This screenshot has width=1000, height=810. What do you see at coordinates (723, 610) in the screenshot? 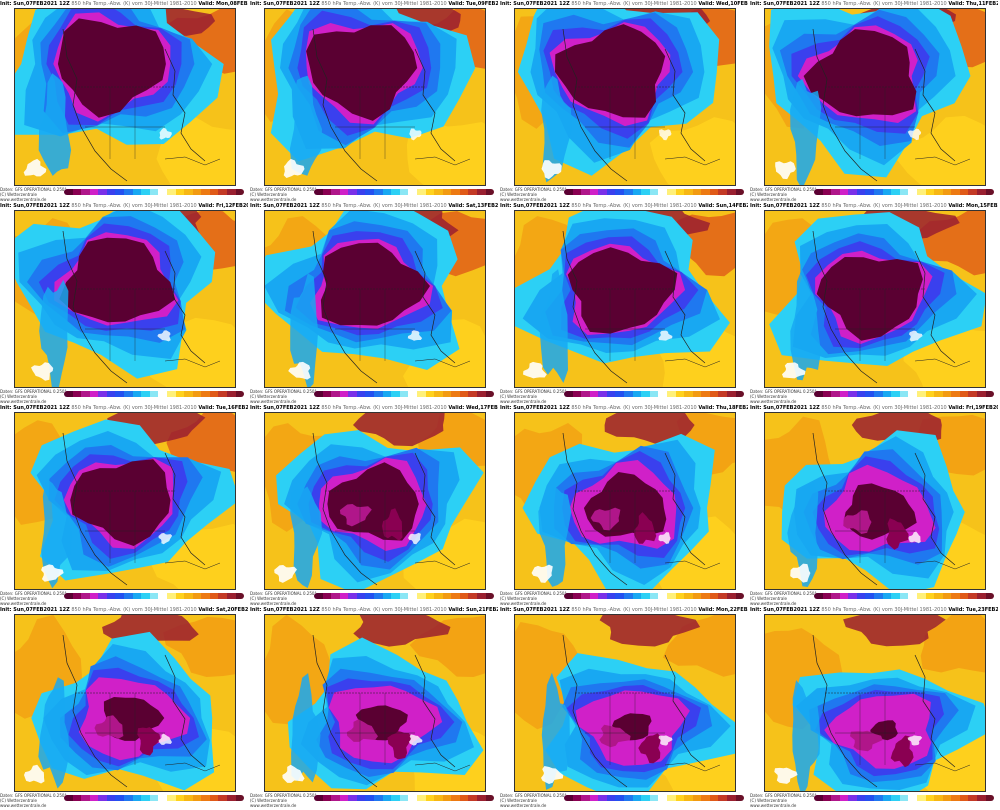
I see `valid-time: Valid: Mon,22FEB2021 06Z` at bounding box center [723, 610].